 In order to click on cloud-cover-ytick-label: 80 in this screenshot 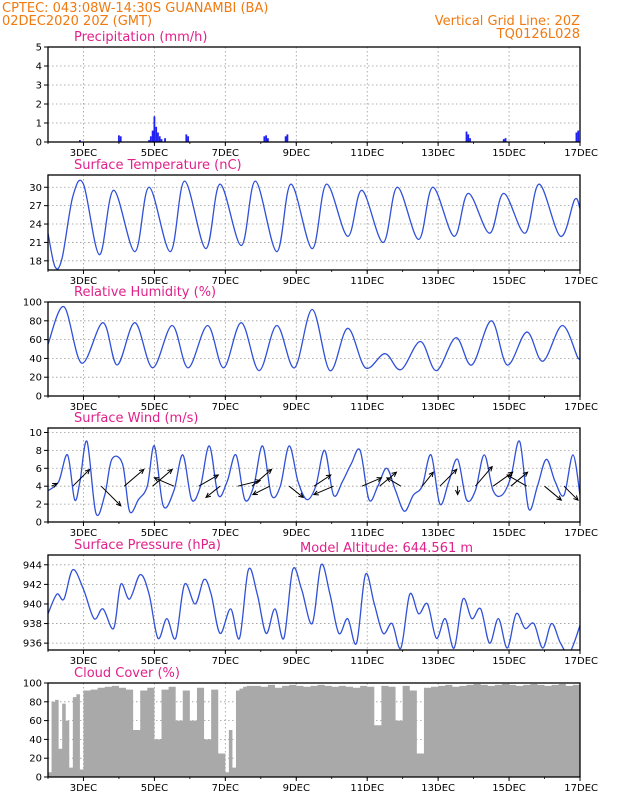, I will do `click(35, 702)`.